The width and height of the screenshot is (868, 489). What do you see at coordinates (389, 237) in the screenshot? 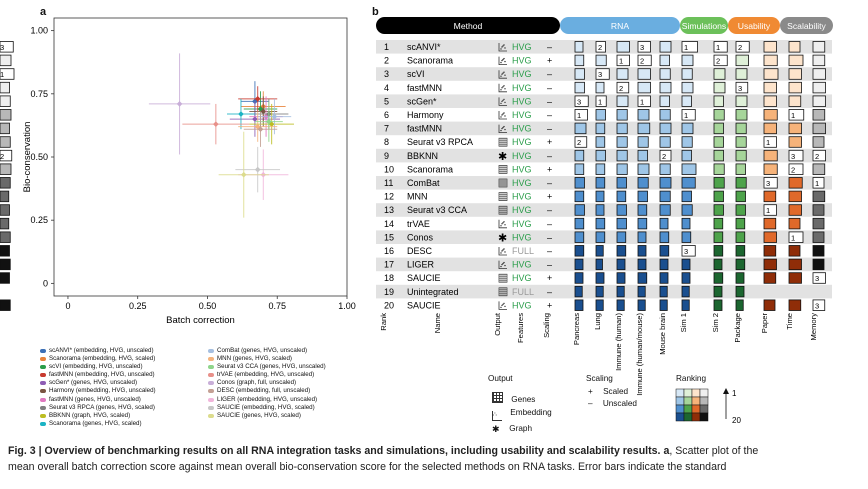
I see `row-rank: 15` at bounding box center [389, 237].